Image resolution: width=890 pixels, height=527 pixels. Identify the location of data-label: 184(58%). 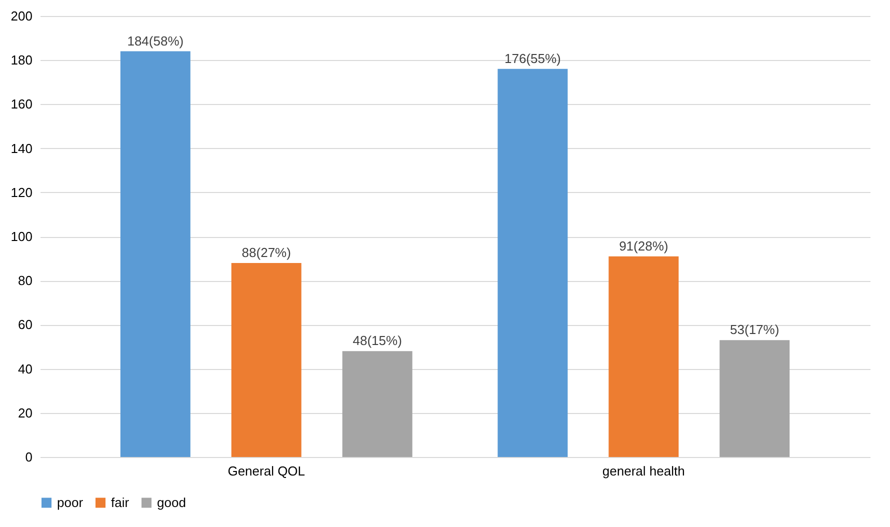
(155, 40).